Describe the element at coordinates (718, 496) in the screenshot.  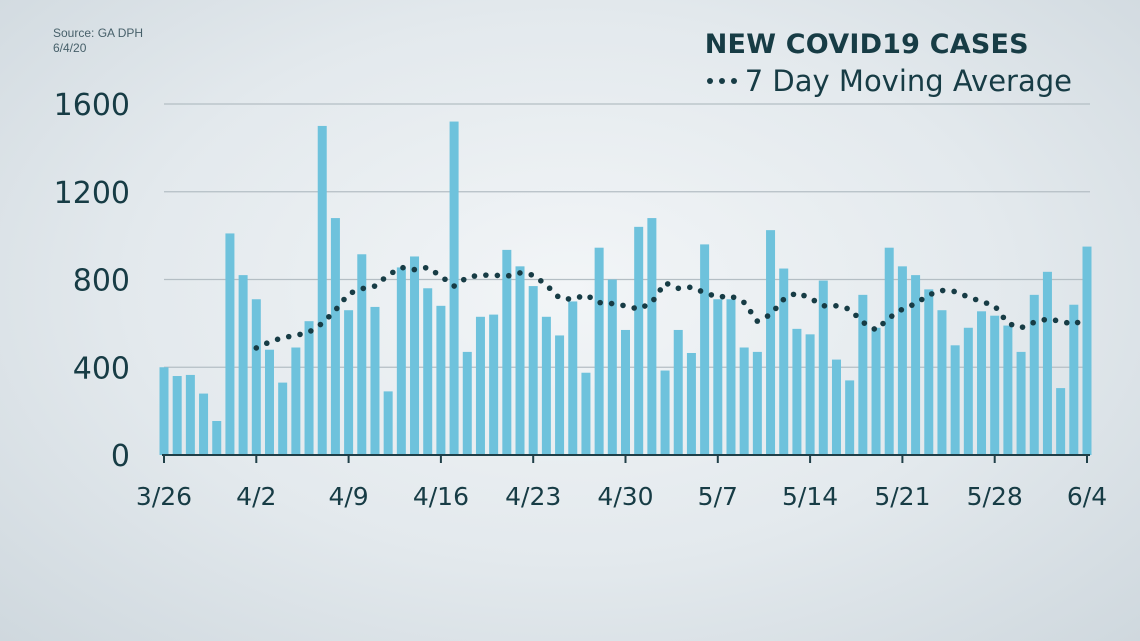
I see `x-tick-label: 5/7` at that location.